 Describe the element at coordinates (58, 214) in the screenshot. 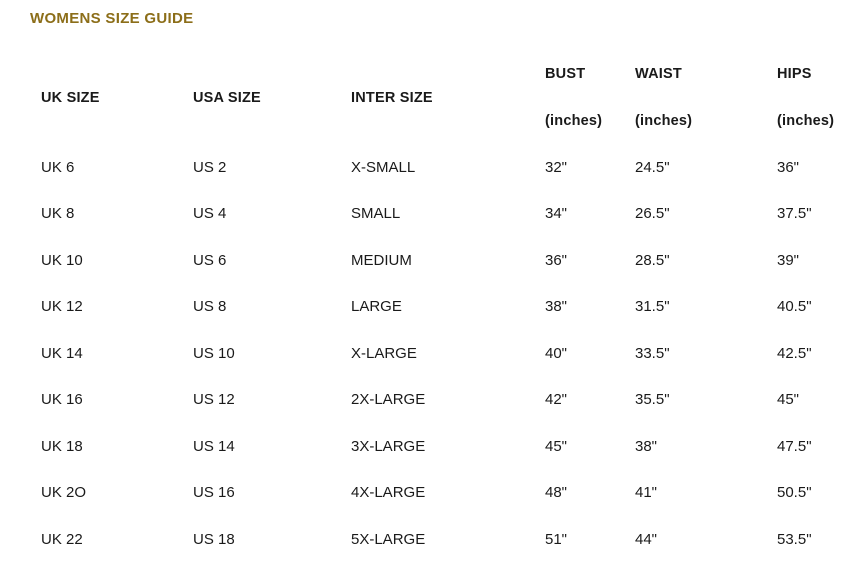

I see `cell-uk-size: UK 8` at that location.